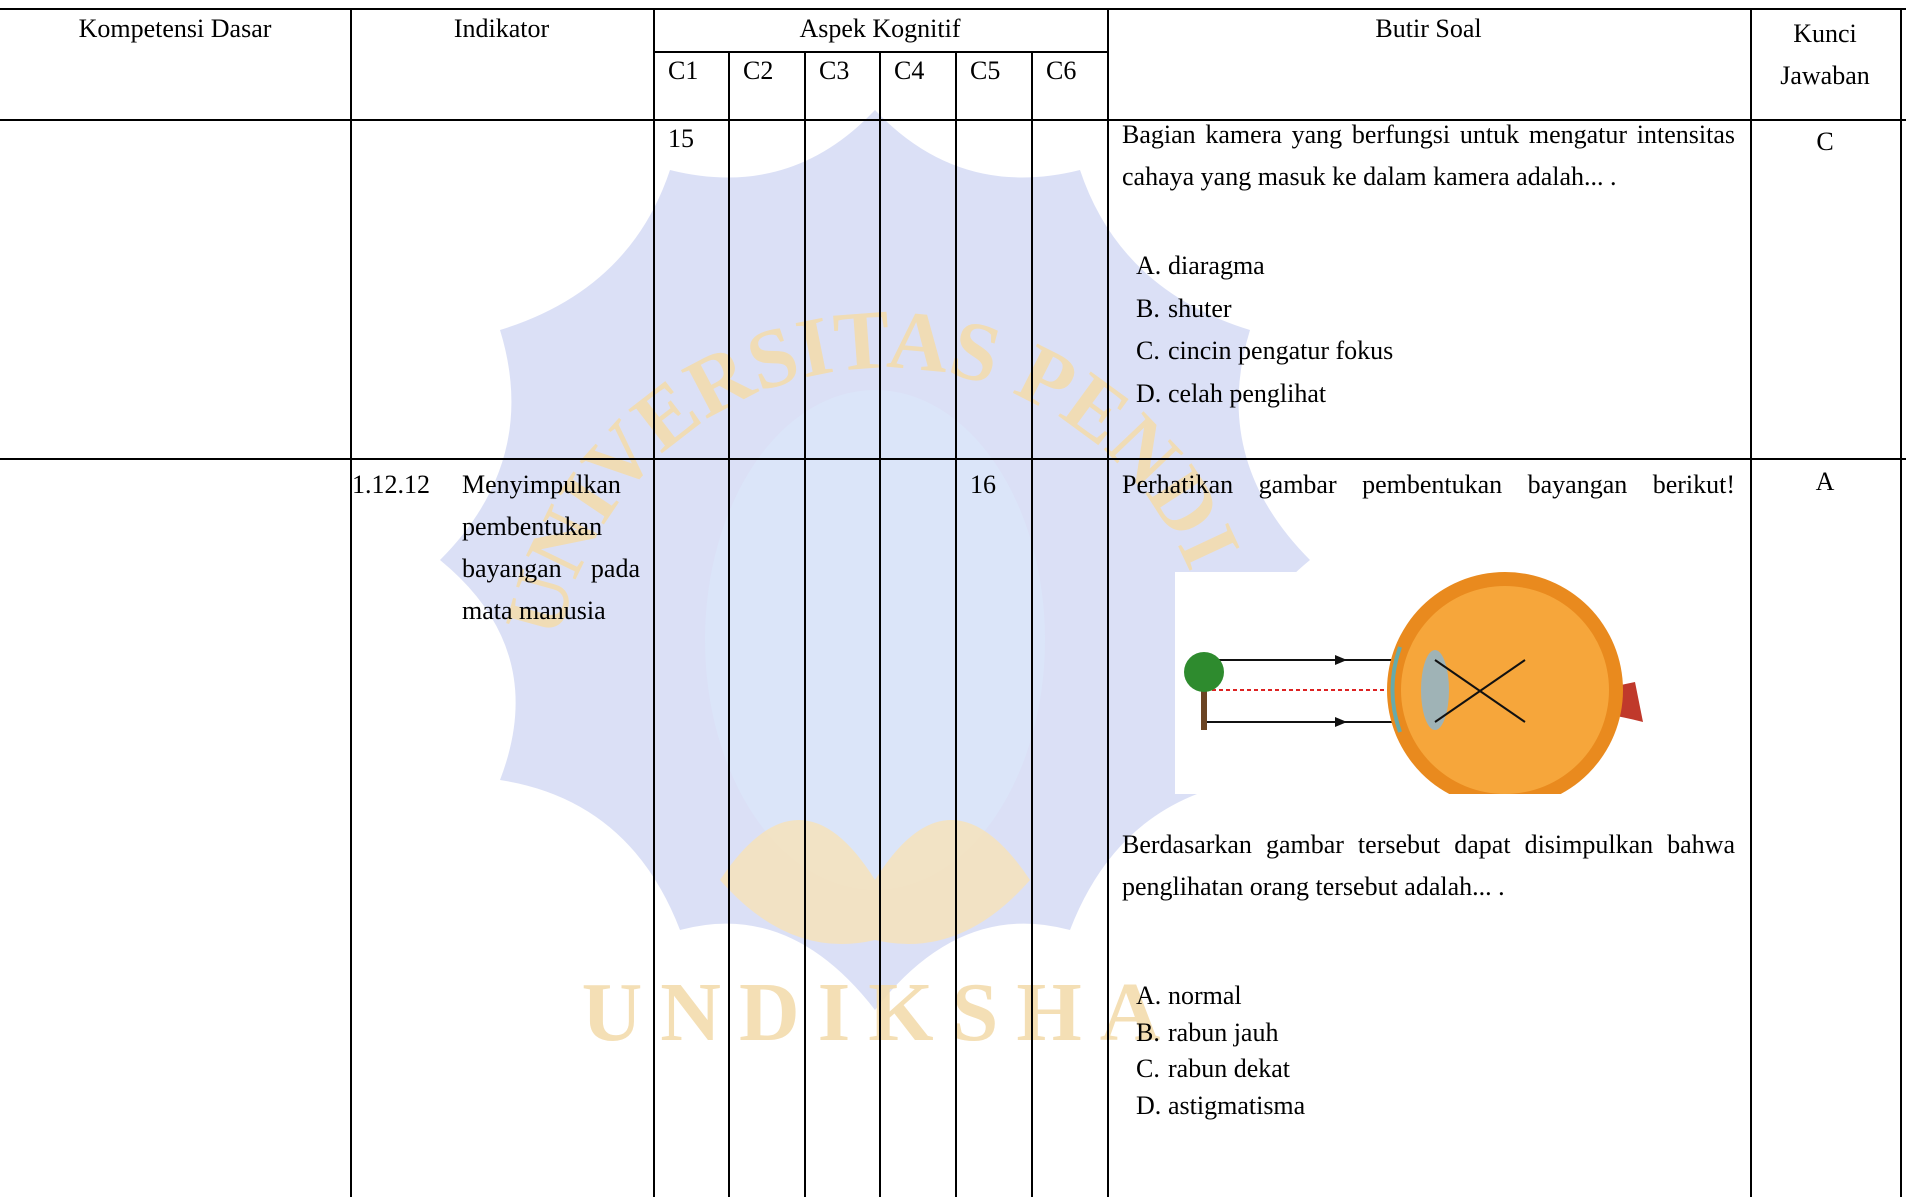 The height and width of the screenshot is (1197, 1906). What do you see at coordinates (1229, 1068) in the screenshot?
I see `option-text: rabun dekat` at bounding box center [1229, 1068].